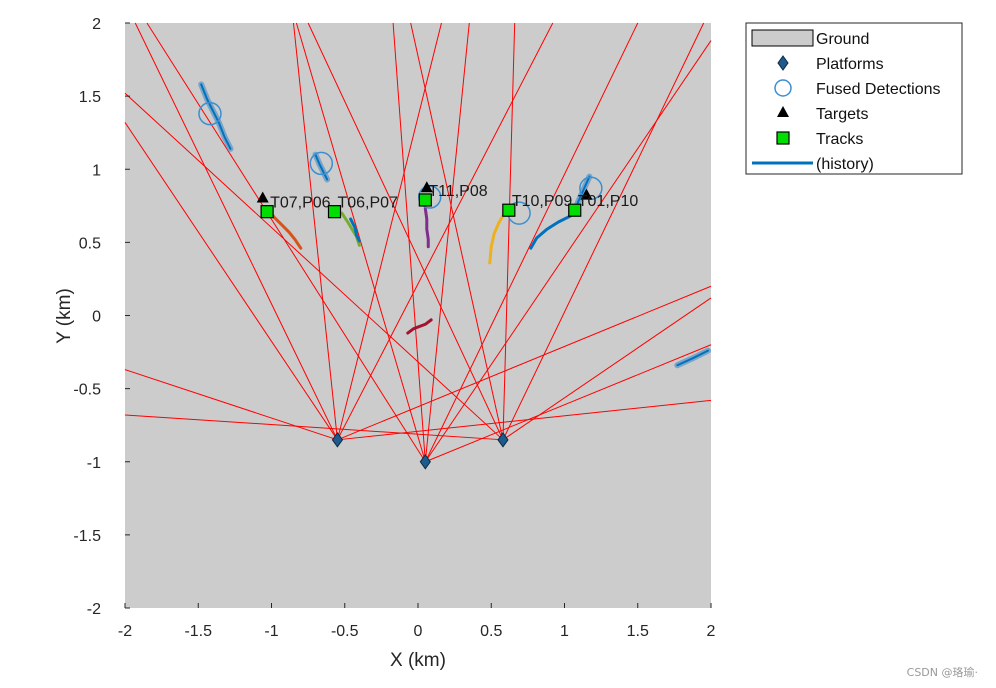 This screenshot has height=688, width=996. I want to click on y-tick-label: 1.5, so click(90, 97).